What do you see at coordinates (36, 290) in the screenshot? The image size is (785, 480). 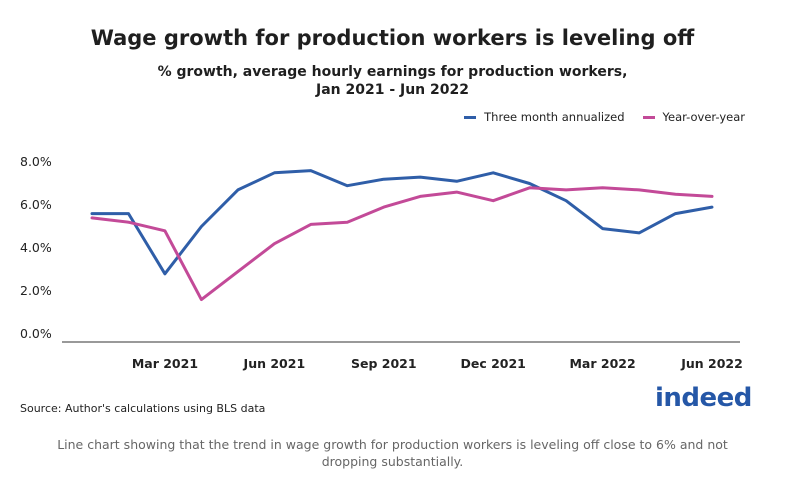 I see `y-tick-label: 2.0%` at bounding box center [36, 290].